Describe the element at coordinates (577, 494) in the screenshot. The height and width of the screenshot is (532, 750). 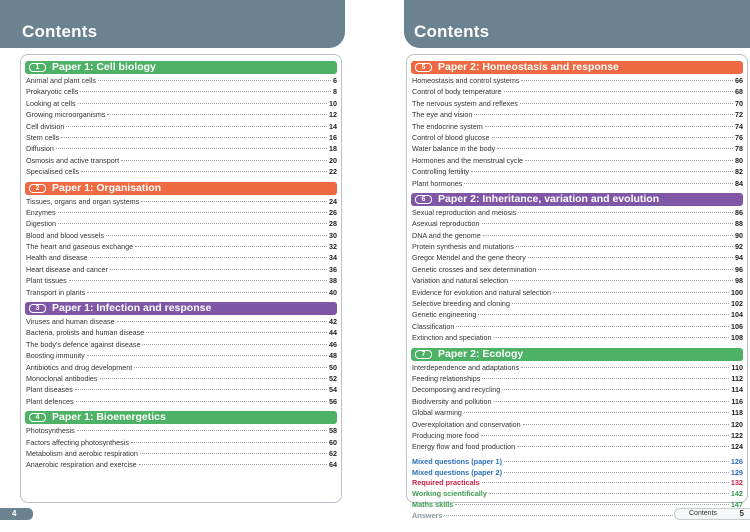
I see `toc-extra-entry: Working scientifically 142` at that location.